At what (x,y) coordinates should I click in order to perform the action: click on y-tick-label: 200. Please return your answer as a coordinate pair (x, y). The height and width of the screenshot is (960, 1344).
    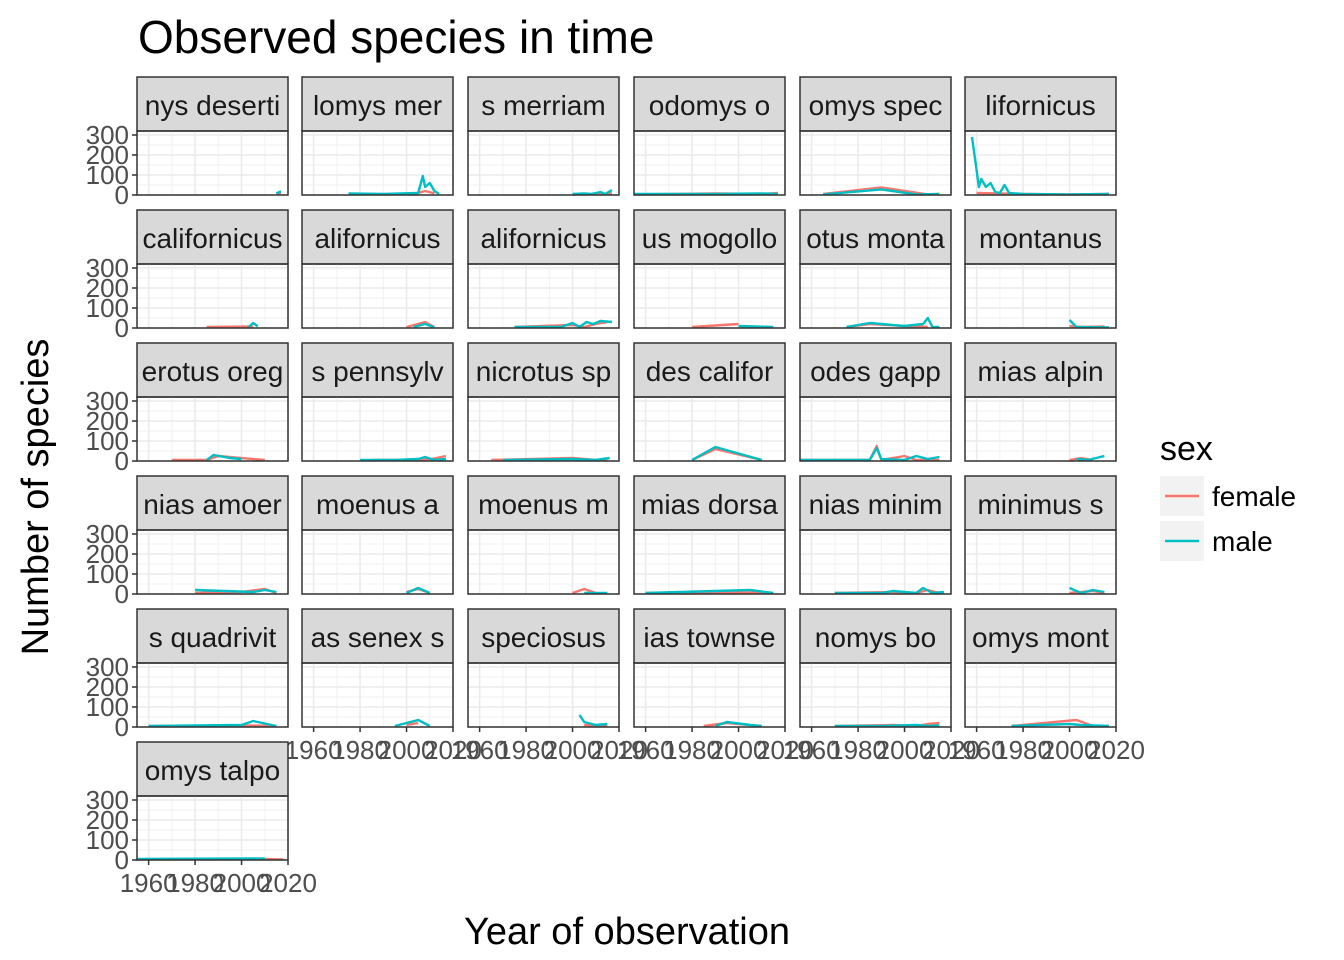
    Looking at the image, I should click on (107, 288).